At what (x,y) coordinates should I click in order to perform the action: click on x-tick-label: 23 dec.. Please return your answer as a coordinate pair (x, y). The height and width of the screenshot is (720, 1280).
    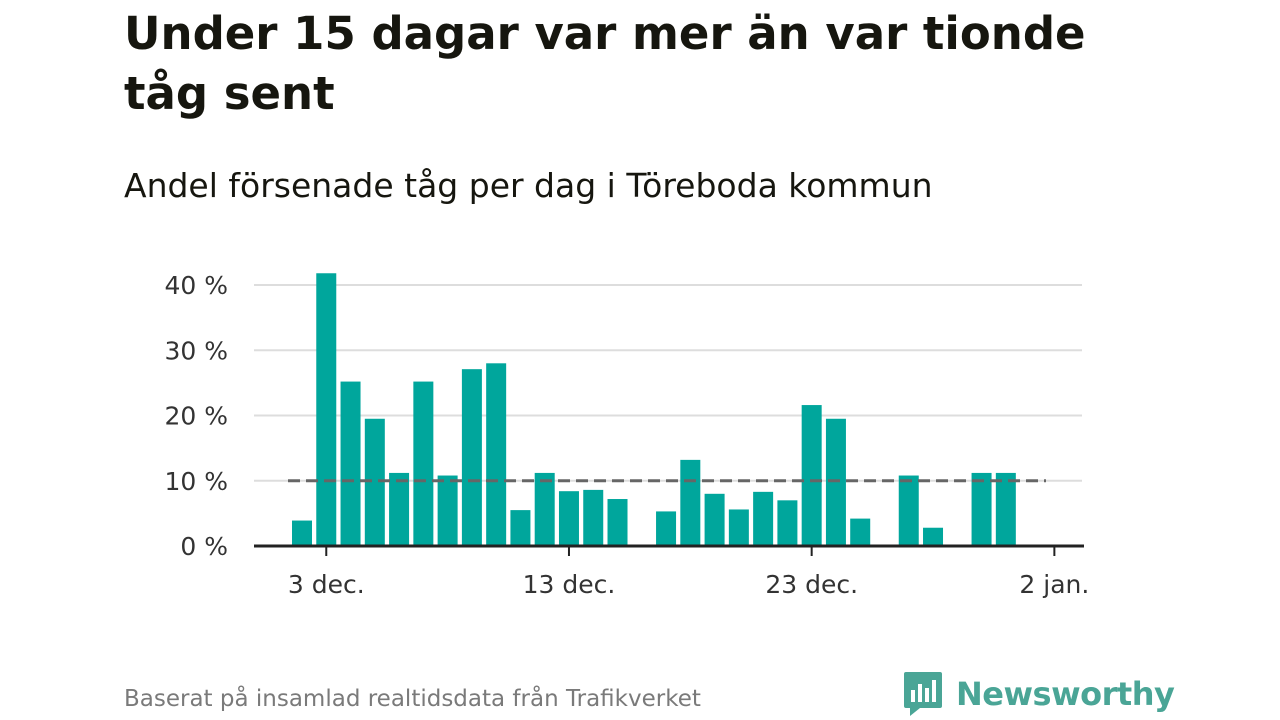
    Looking at the image, I should click on (811, 584).